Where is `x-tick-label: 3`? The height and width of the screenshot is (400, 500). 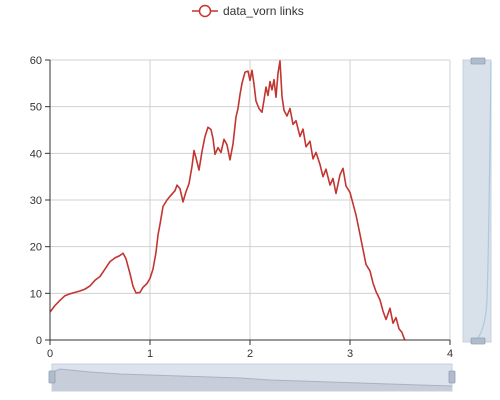
x-tick-label: 3 is located at coordinates (350, 354).